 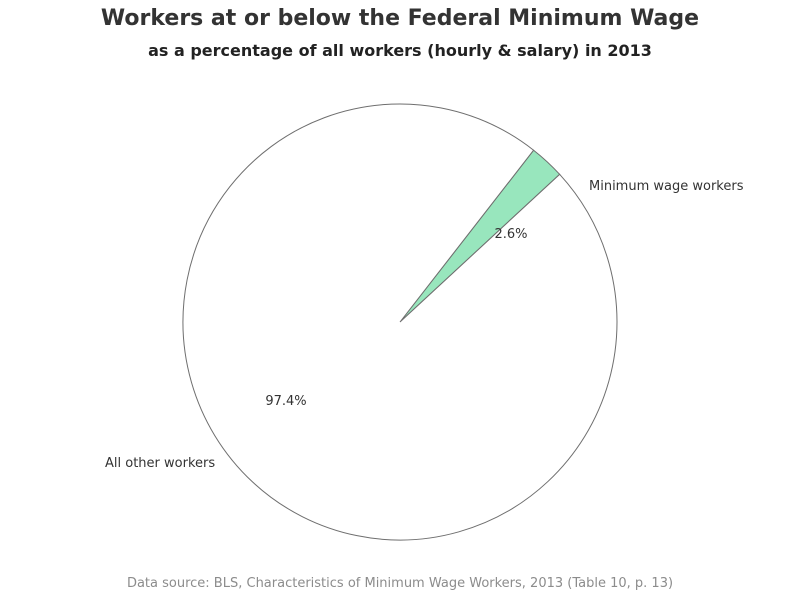 What do you see at coordinates (160, 463) in the screenshot?
I see `slice-category-label: All other workers` at bounding box center [160, 463].